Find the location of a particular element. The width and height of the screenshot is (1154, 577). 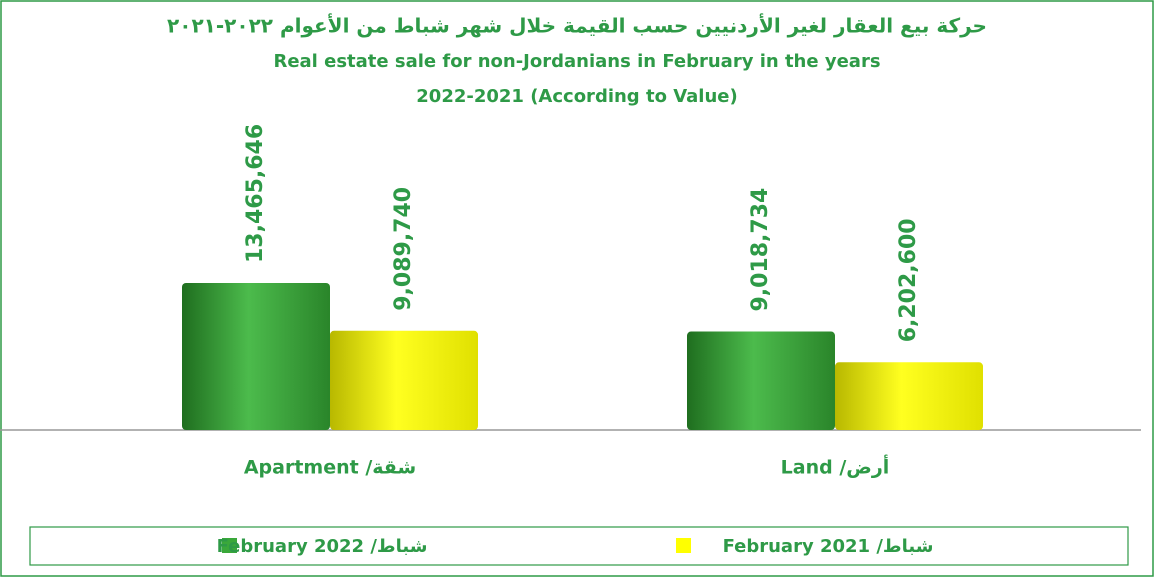

legend-box is located at coordinates (579, 546).